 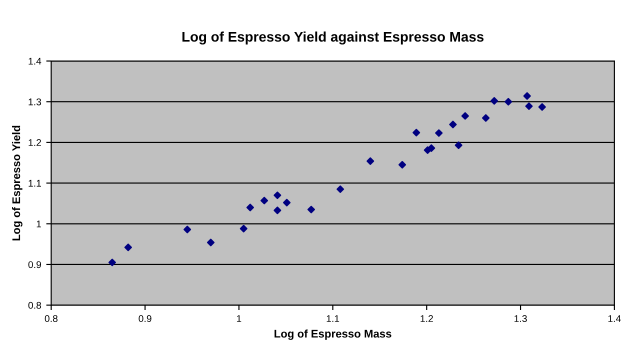 I want to click on x-tick-label: 0.9, so click(x=145, y=318).